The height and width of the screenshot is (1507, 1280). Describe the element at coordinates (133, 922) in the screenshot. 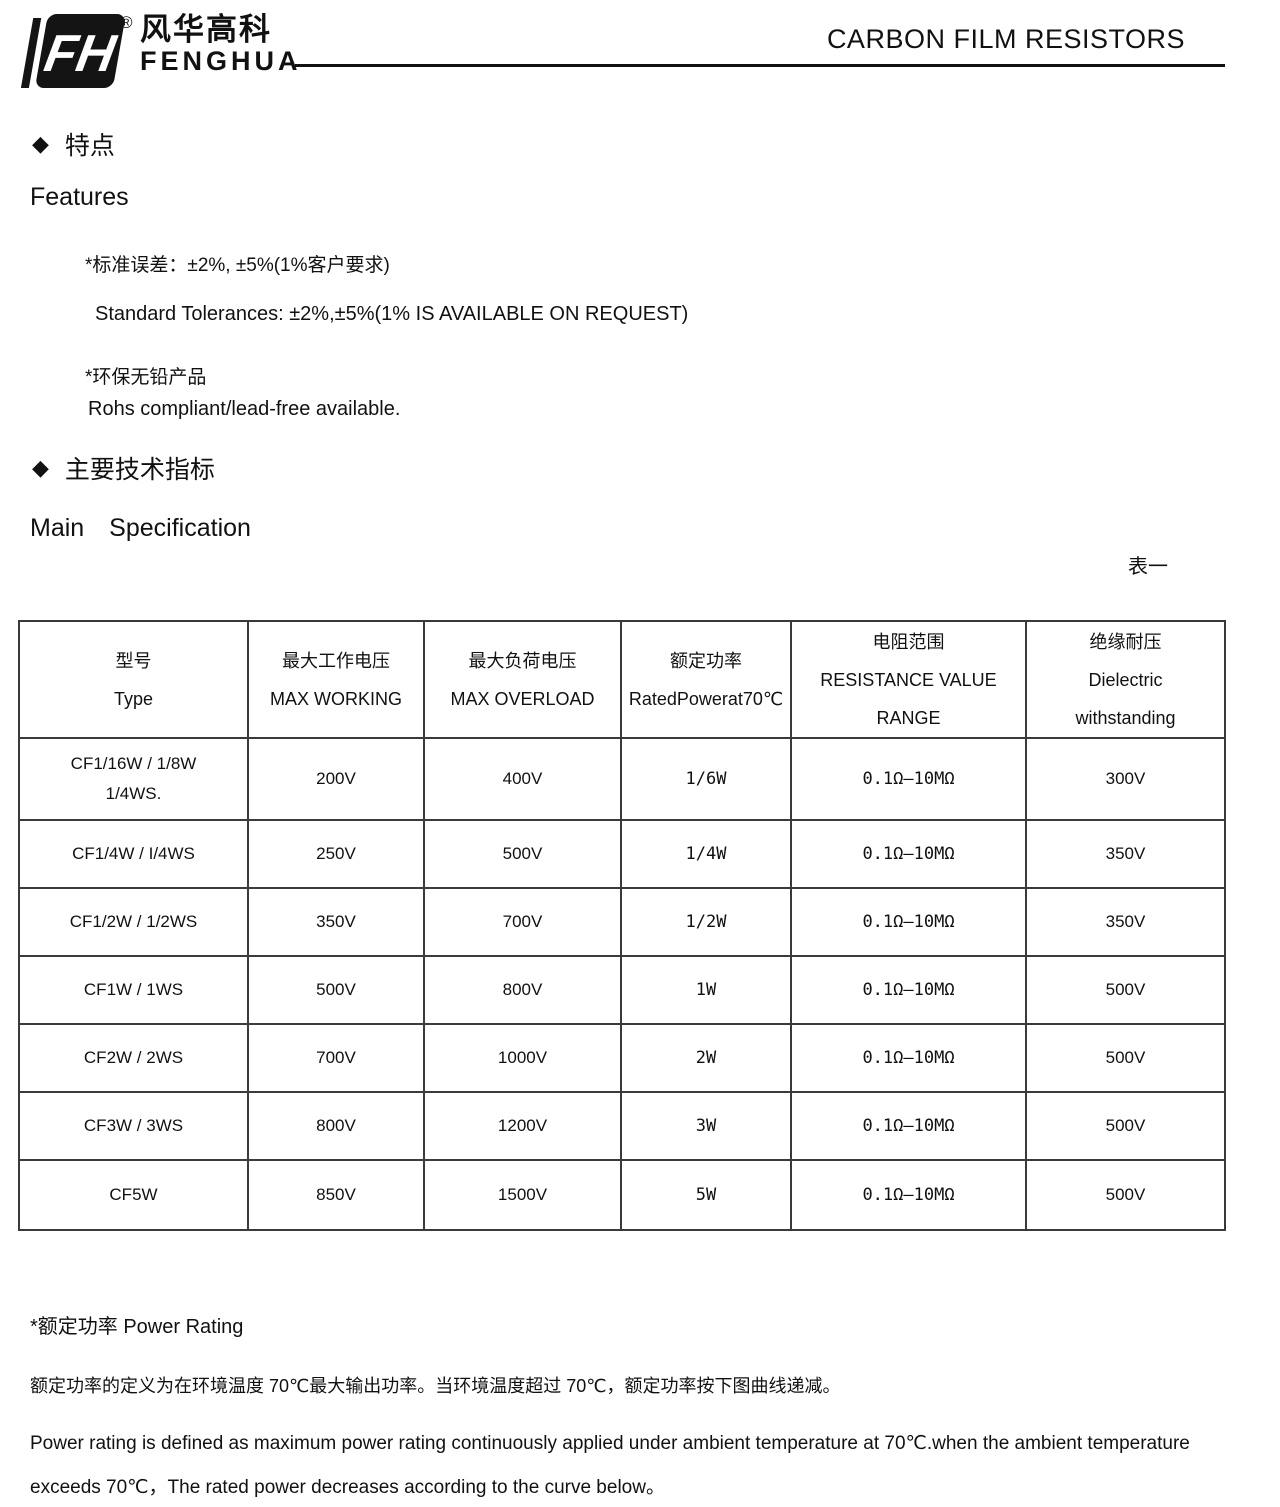

I see `cell-type: CF1/2W / 1/2WS` at that location.